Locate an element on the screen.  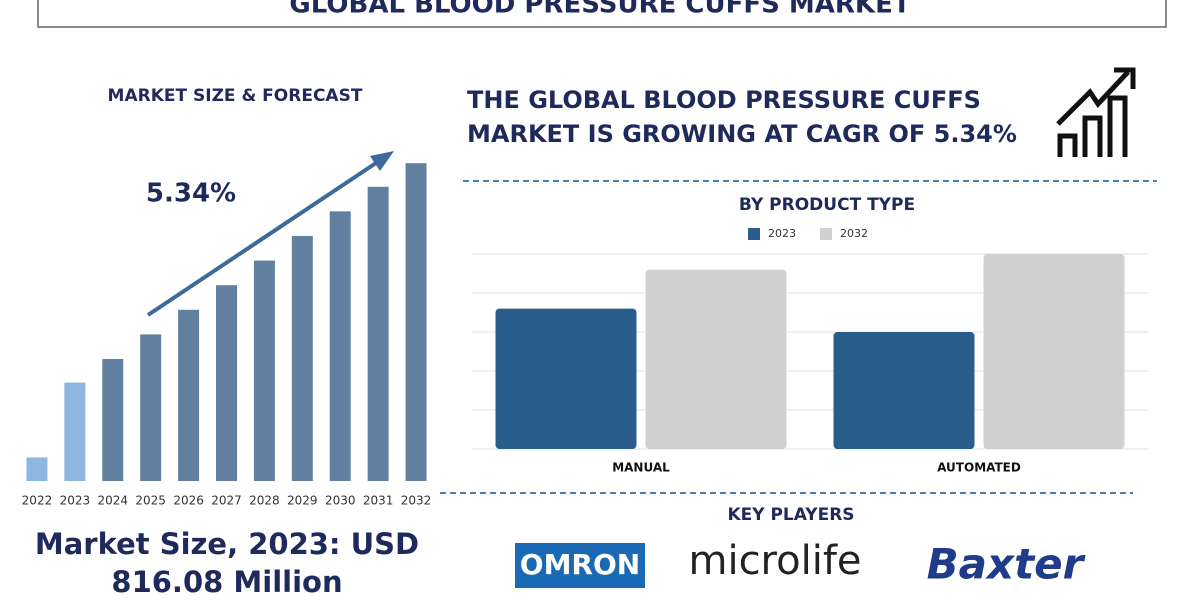
x-tick-label: 2029 is located at coordinates (302, 501).